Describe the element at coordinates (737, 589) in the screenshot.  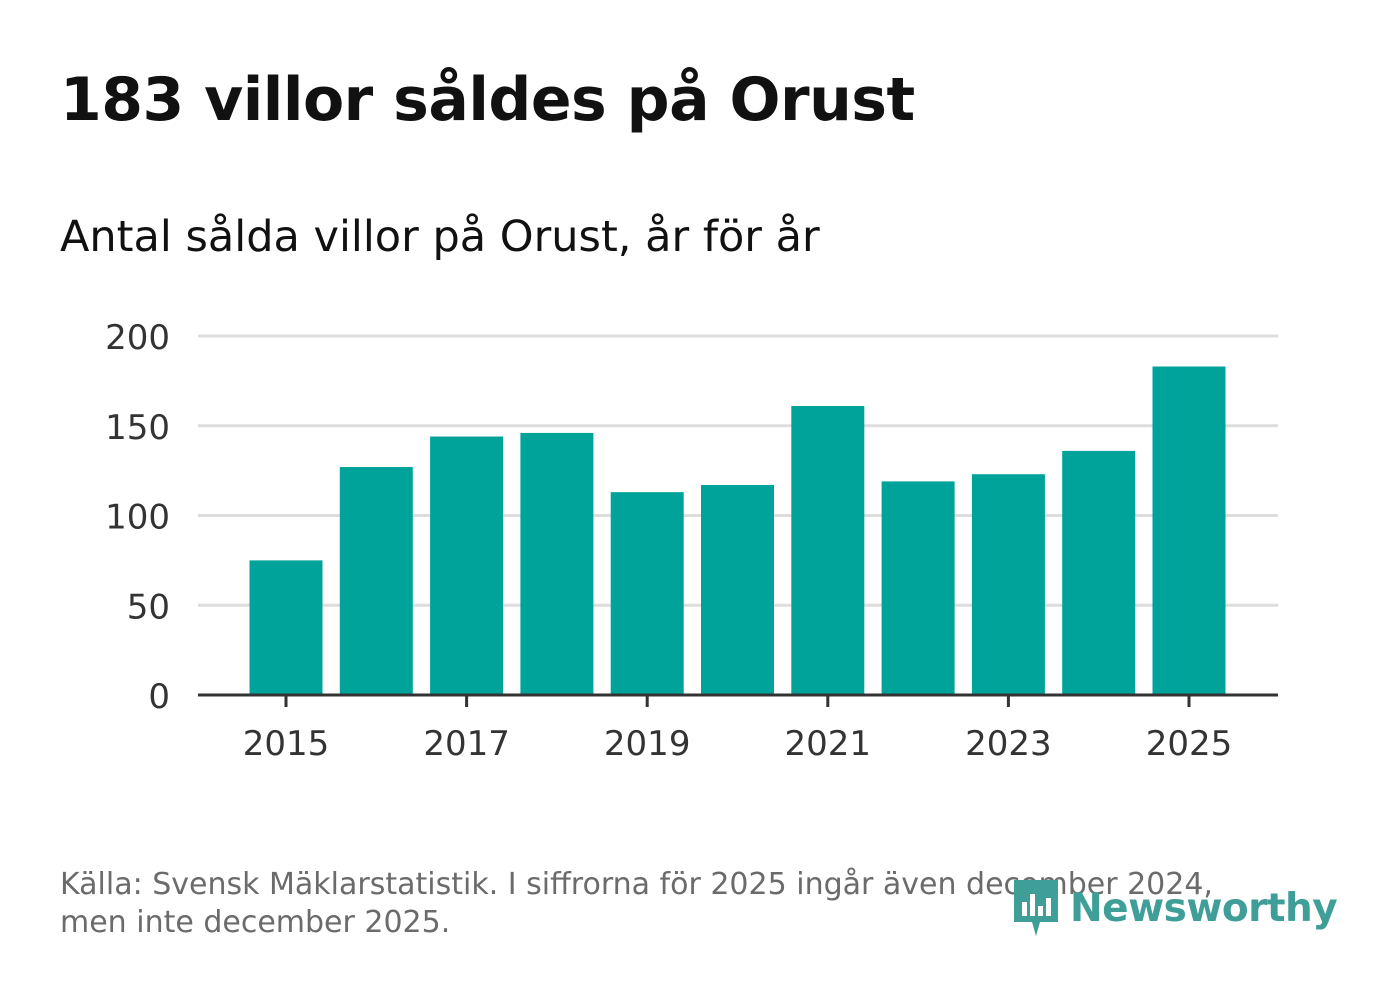
I see `bar-2020` at that location.